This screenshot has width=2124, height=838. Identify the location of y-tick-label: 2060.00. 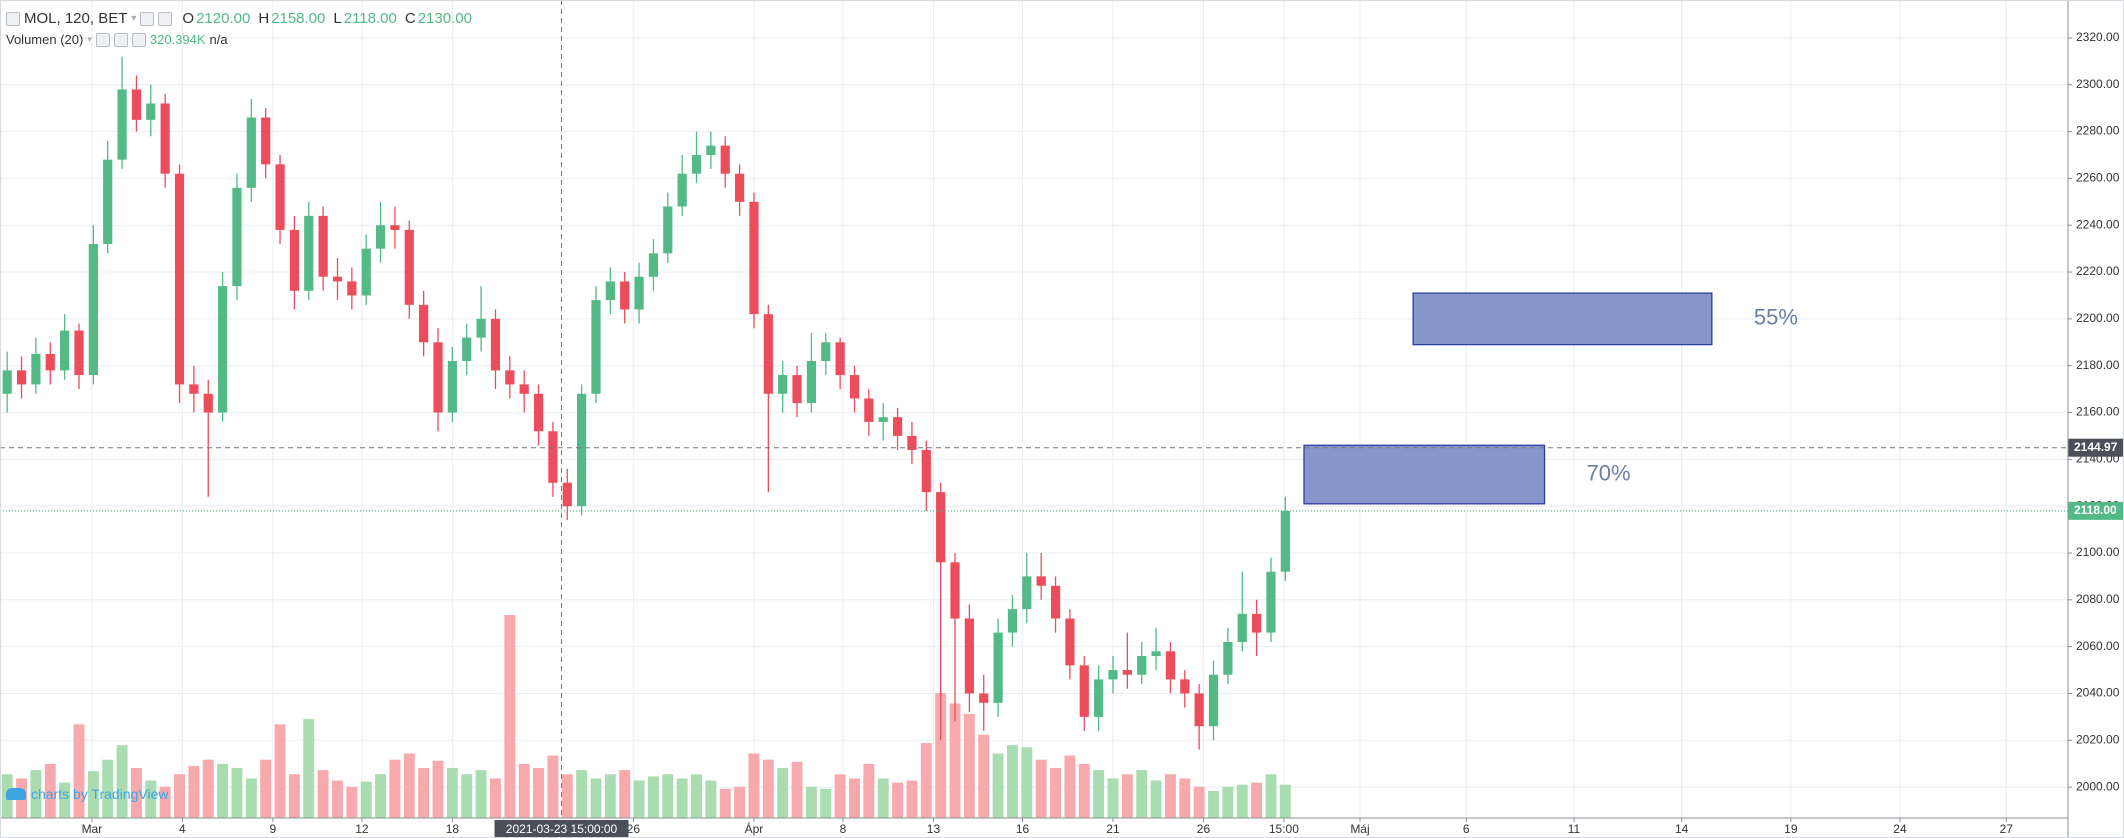
(2098, 646).